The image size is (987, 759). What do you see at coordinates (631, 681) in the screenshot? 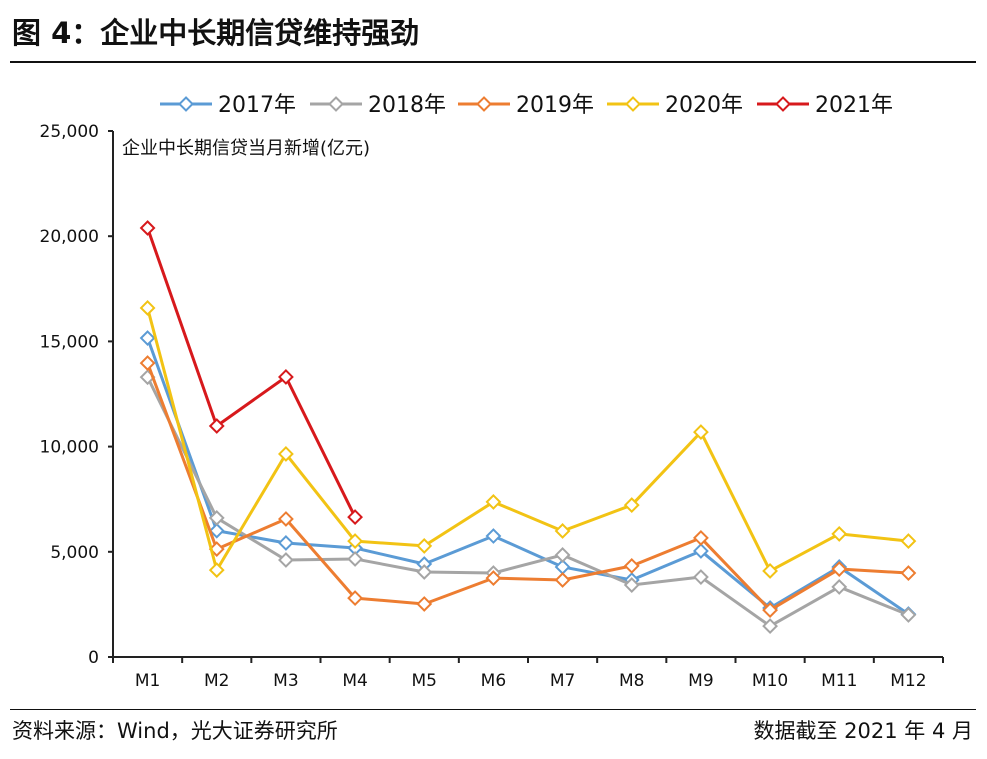
I see `x-tick-label: M8` at bounding box center [631, 681].